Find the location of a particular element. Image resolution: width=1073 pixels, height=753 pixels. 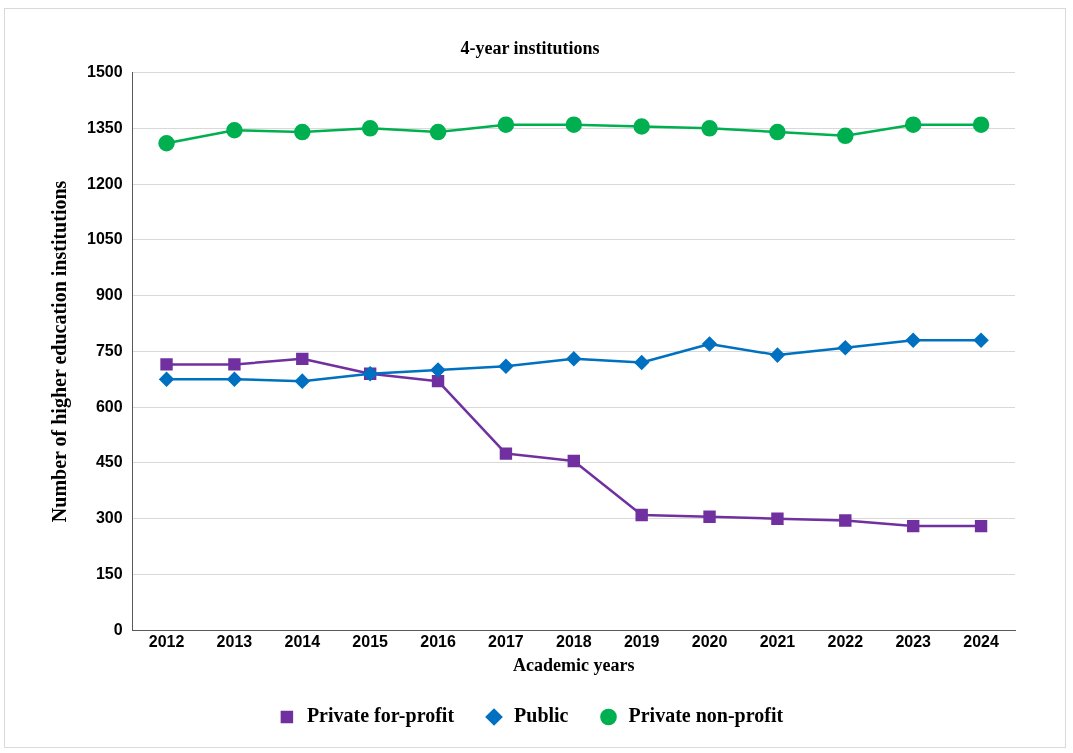

y-tick-label: 150 is located at coordinates (109, 573).